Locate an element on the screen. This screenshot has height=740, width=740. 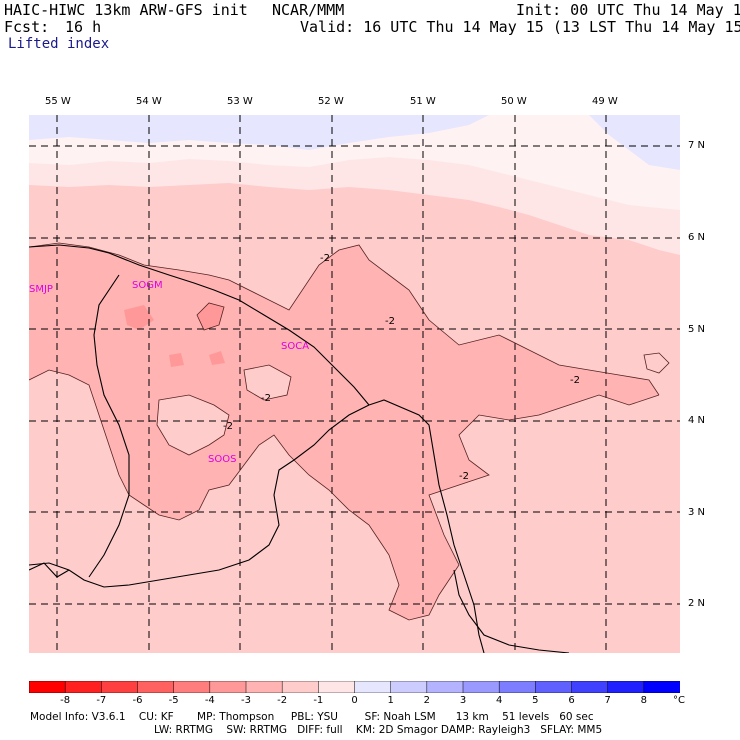
lat-label-6n: 6 N is located at coordinates (697, 237).